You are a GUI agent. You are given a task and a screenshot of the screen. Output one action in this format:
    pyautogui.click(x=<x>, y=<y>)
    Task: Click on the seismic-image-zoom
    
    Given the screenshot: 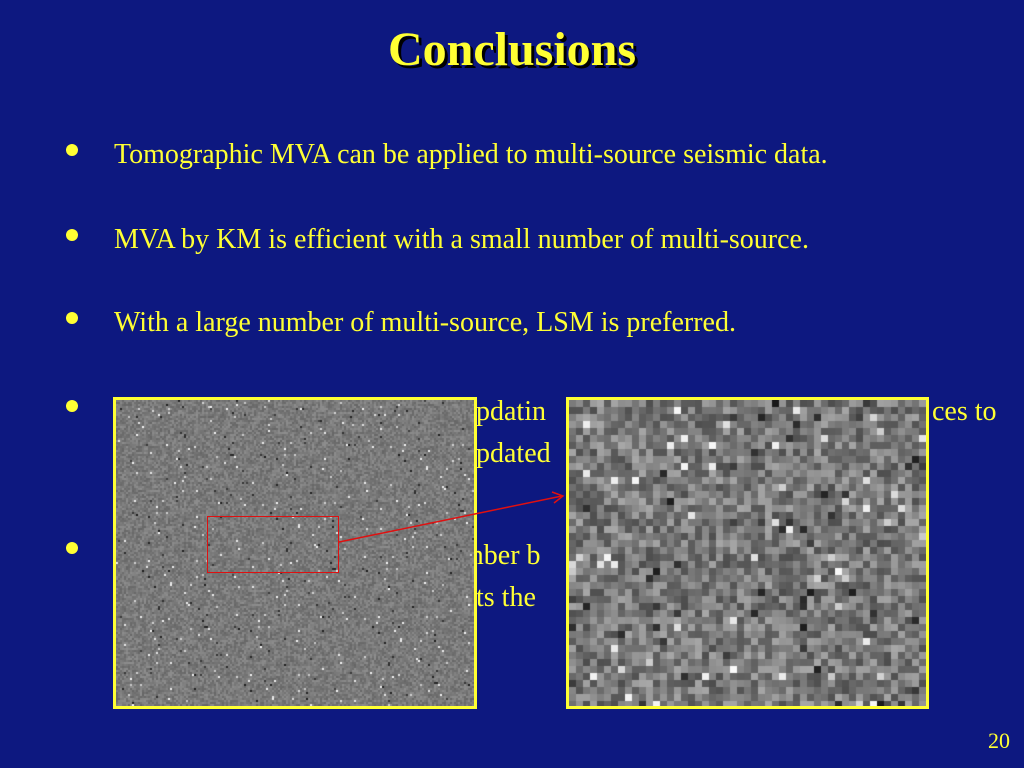 What is the action you would take?
    pyautogui.click(x=747, y=553)
    